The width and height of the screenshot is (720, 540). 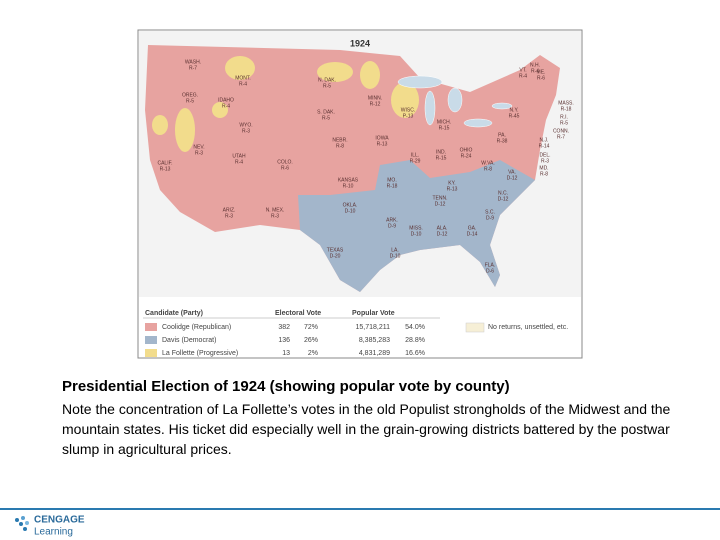 What do you see at coordinates (408, 116) in the screenshot?
I see `state-votes: P-13` at bounding box center [408, 116].